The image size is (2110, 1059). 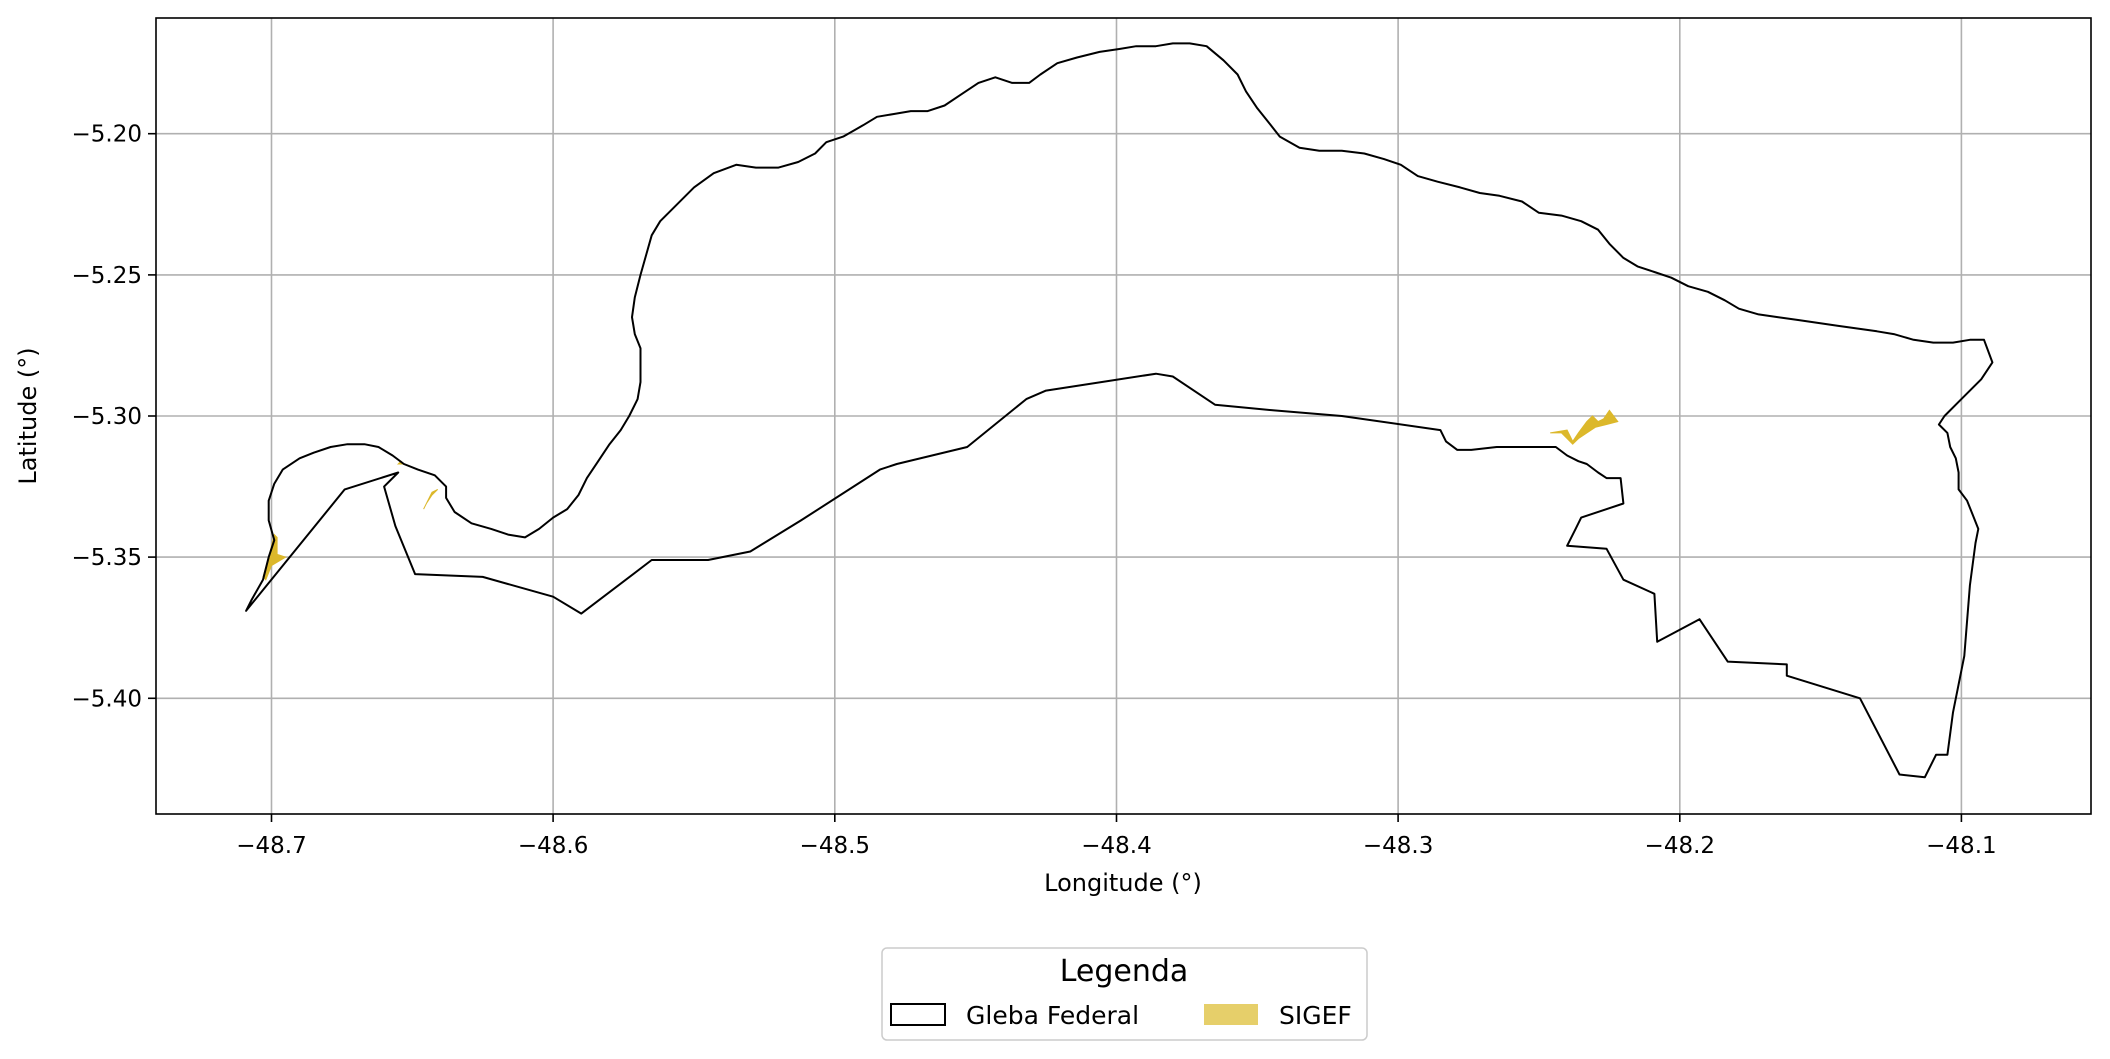 What do you see at coordinates (28, 415) in the screenshot?
I see `y-axis-label: Latitude (°)` at bounding box center [28, 415].